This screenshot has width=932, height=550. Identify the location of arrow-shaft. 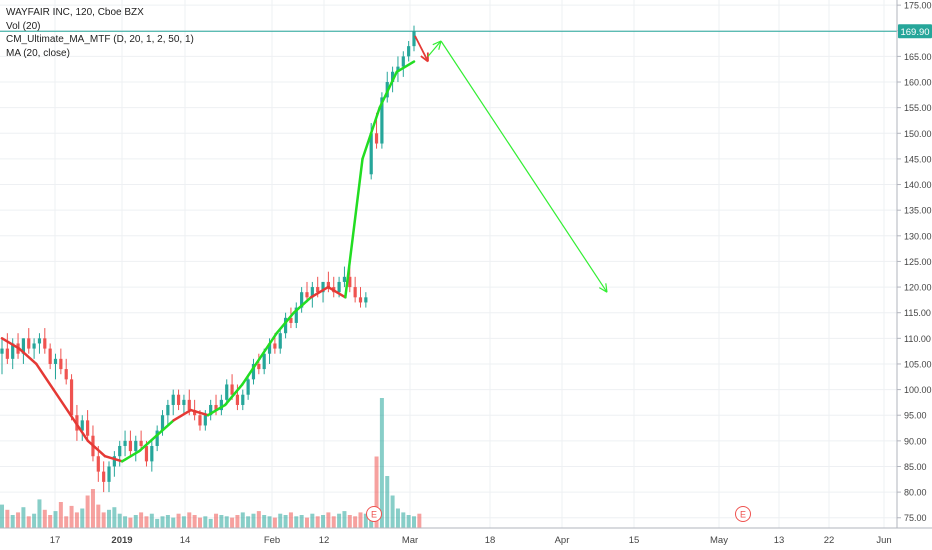
(434, 48).